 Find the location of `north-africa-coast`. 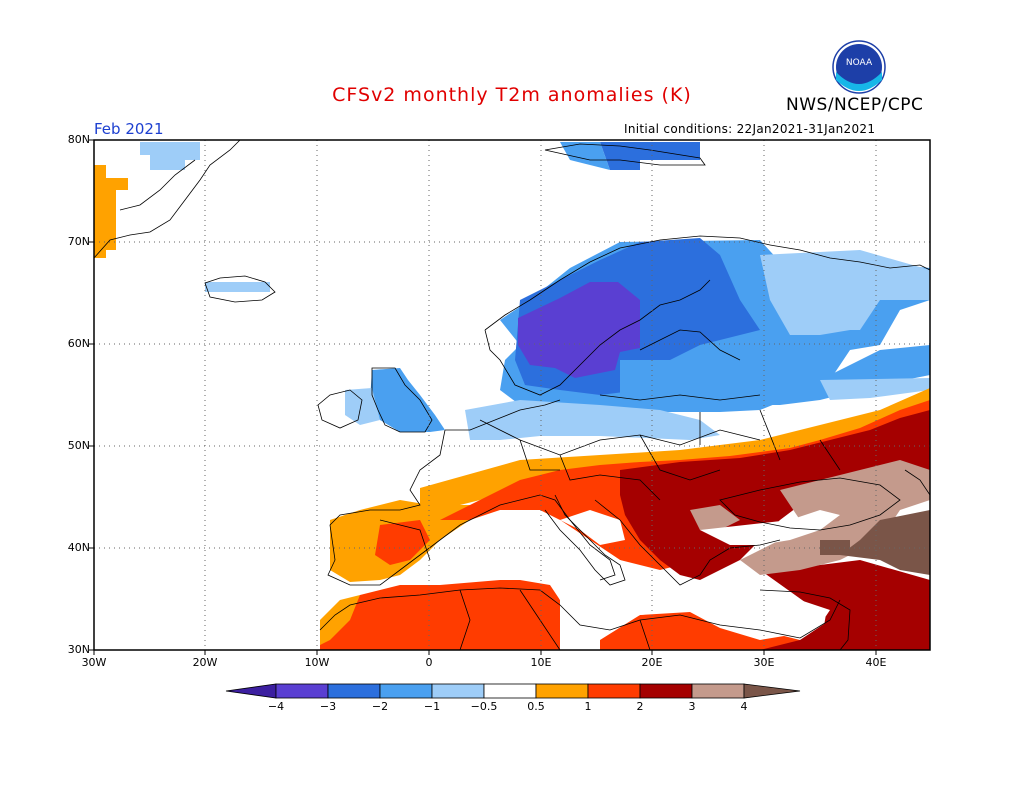

north-africa-coast is located at coordinates (580, 613).